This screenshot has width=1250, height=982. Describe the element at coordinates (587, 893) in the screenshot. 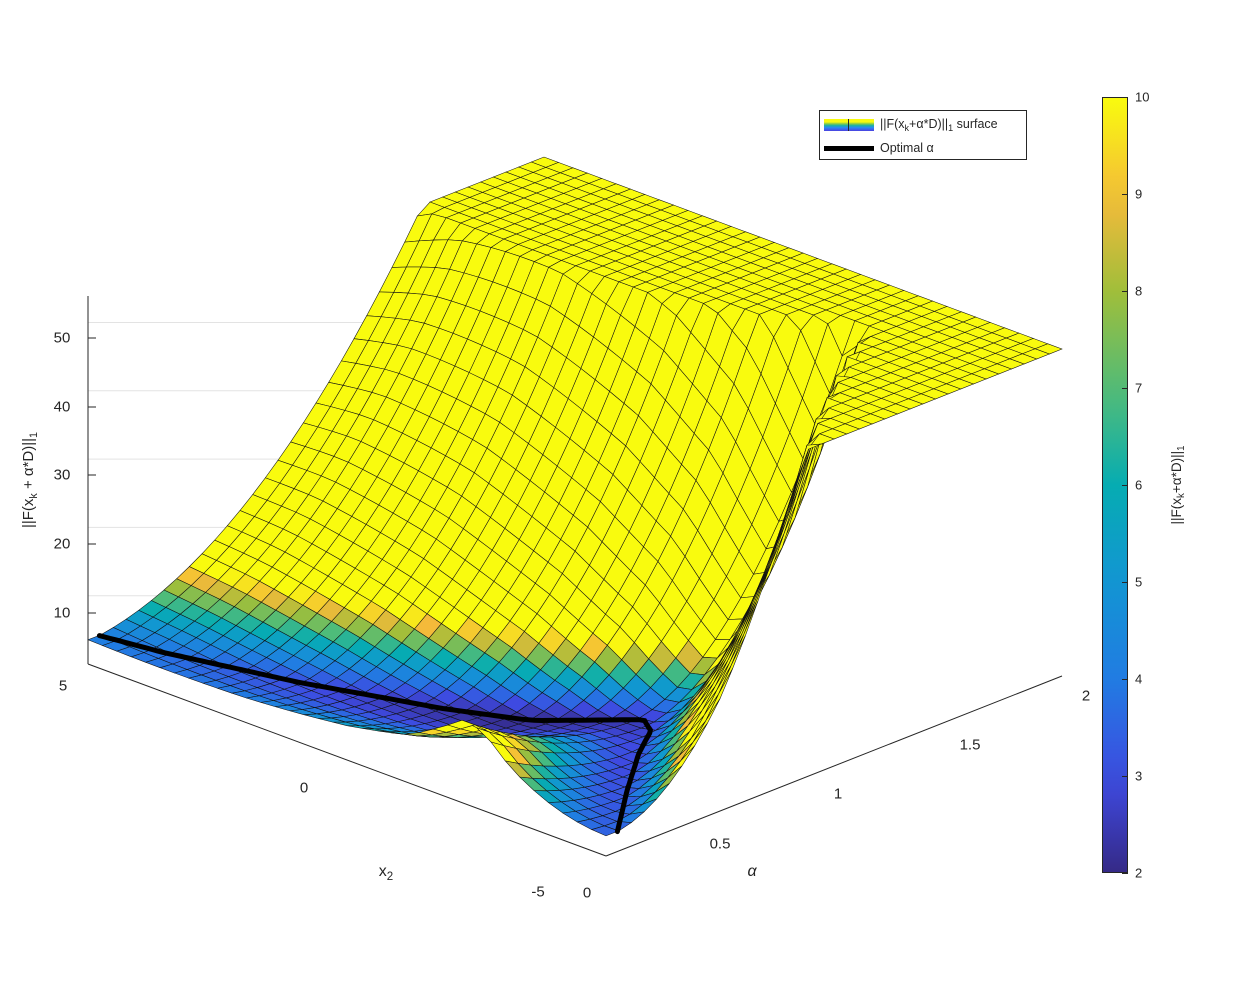

I see `x-tick-0: 0` at that location.